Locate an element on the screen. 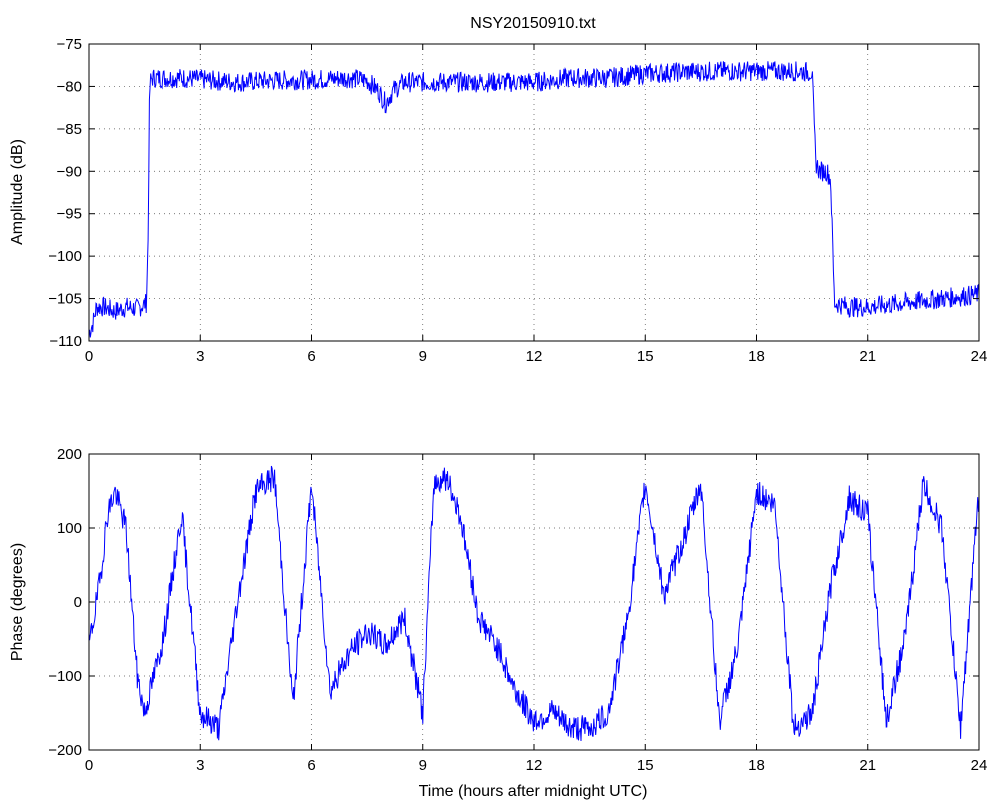 The image size is (998, 806). phase-y-tick-label: −200 is located at coordinates (65, 750).